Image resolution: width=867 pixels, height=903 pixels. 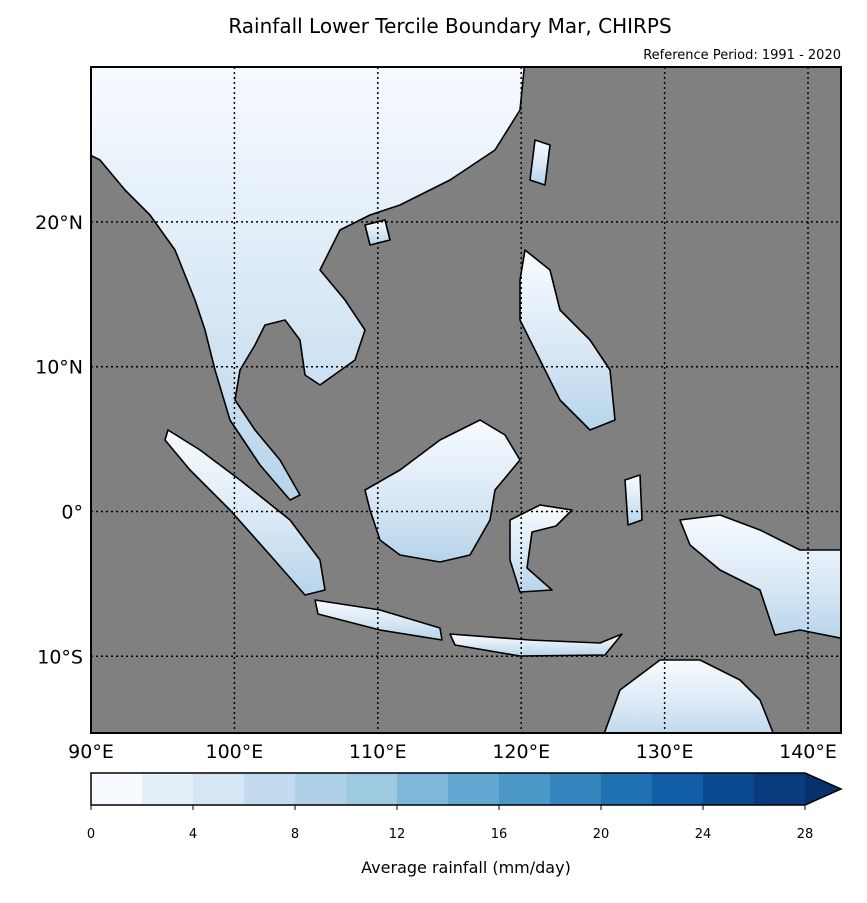 What do you see at coordinates (59, 368) in the screenshot?
I see `lat-tick-label: 10°N` at bounding box center [59, 368].